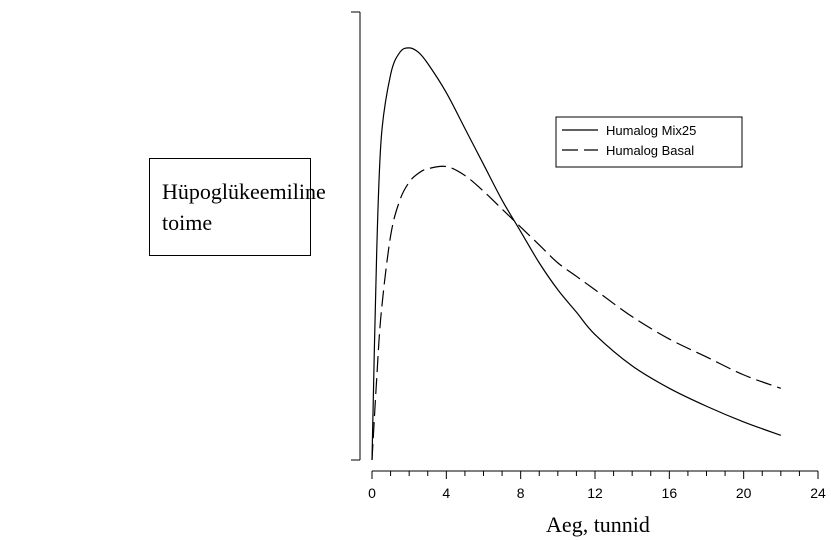  What do you see at coordinates (372, 493) in the screenshot?
I see `x-tick-label: 0` at bounding box center [372, 493].